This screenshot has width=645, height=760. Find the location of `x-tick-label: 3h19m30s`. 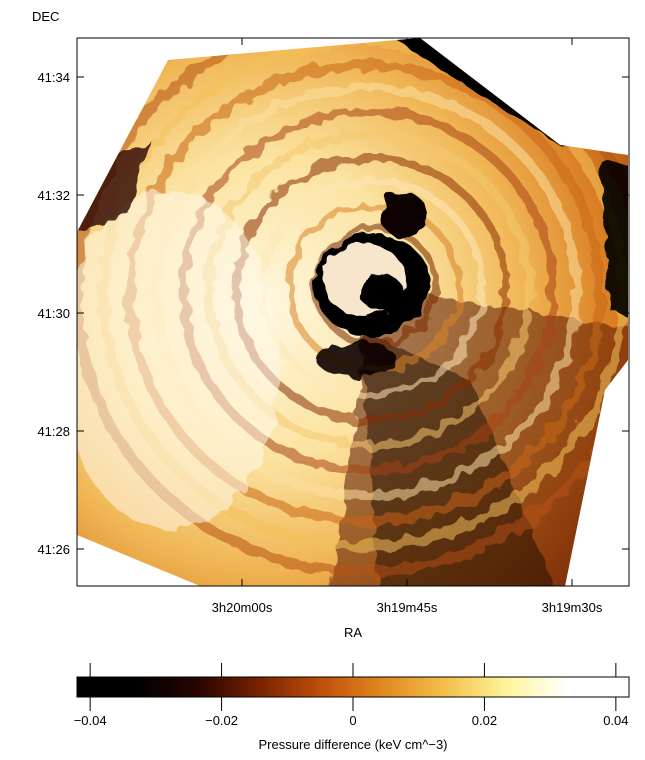

x-tick-label: 3h19m30s is located at coordinates (572, 607).